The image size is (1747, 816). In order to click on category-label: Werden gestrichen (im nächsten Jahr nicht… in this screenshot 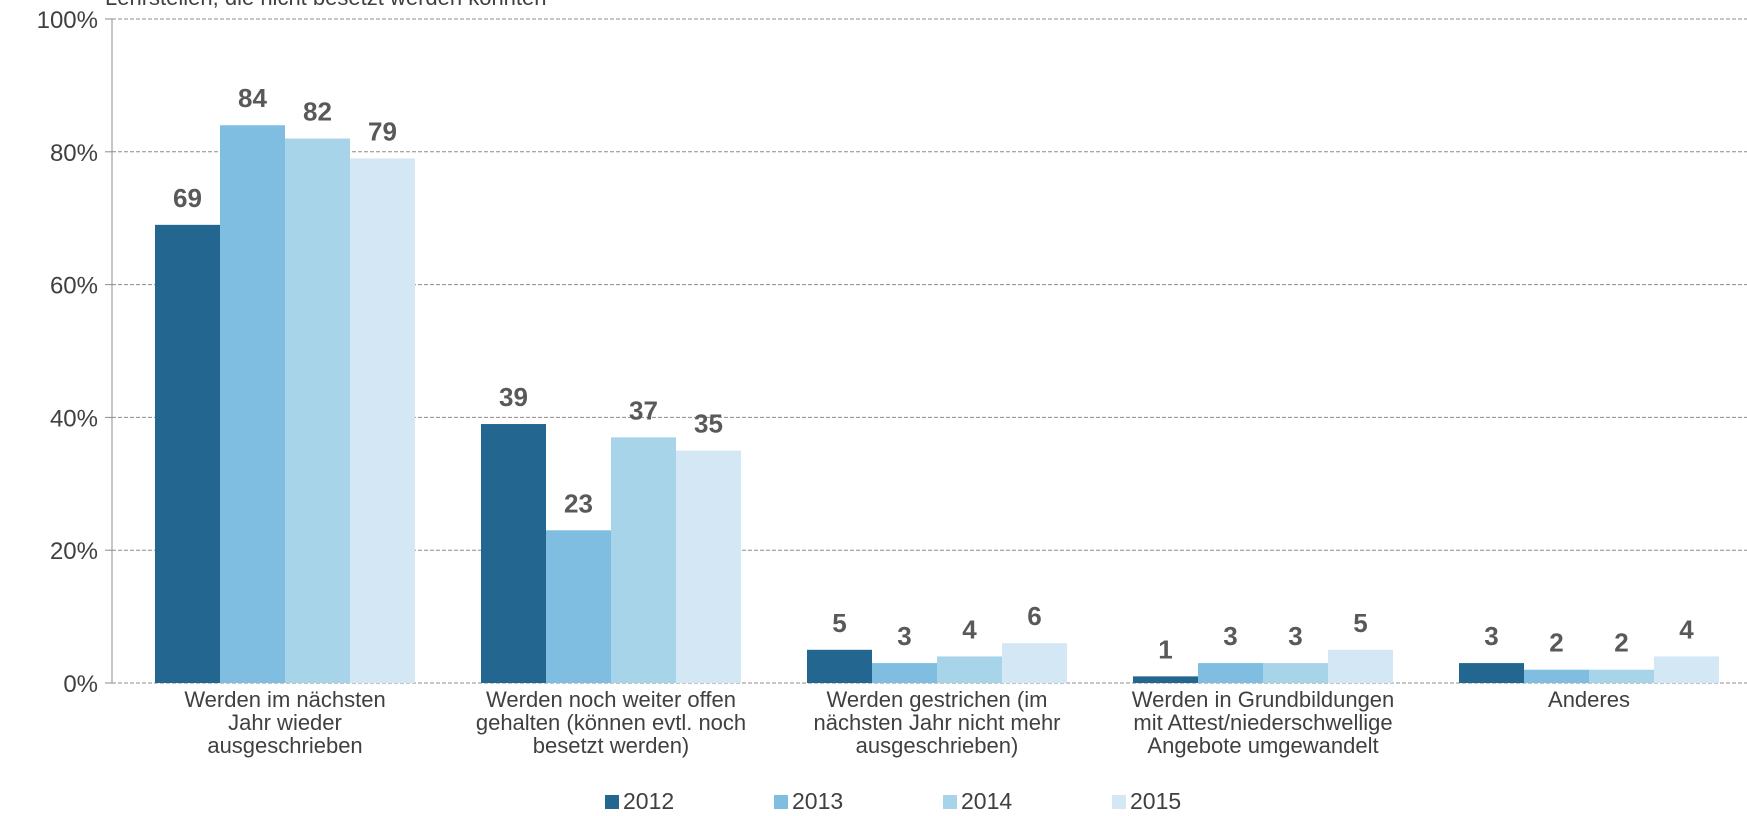, I will do `click(937, 722)`.